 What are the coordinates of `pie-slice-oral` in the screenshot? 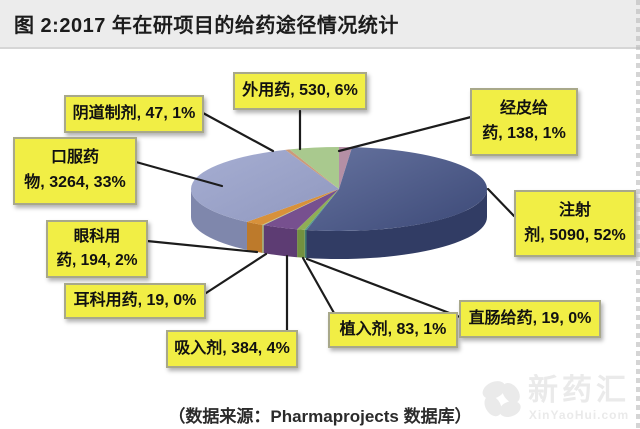 It's located at (265, 185).